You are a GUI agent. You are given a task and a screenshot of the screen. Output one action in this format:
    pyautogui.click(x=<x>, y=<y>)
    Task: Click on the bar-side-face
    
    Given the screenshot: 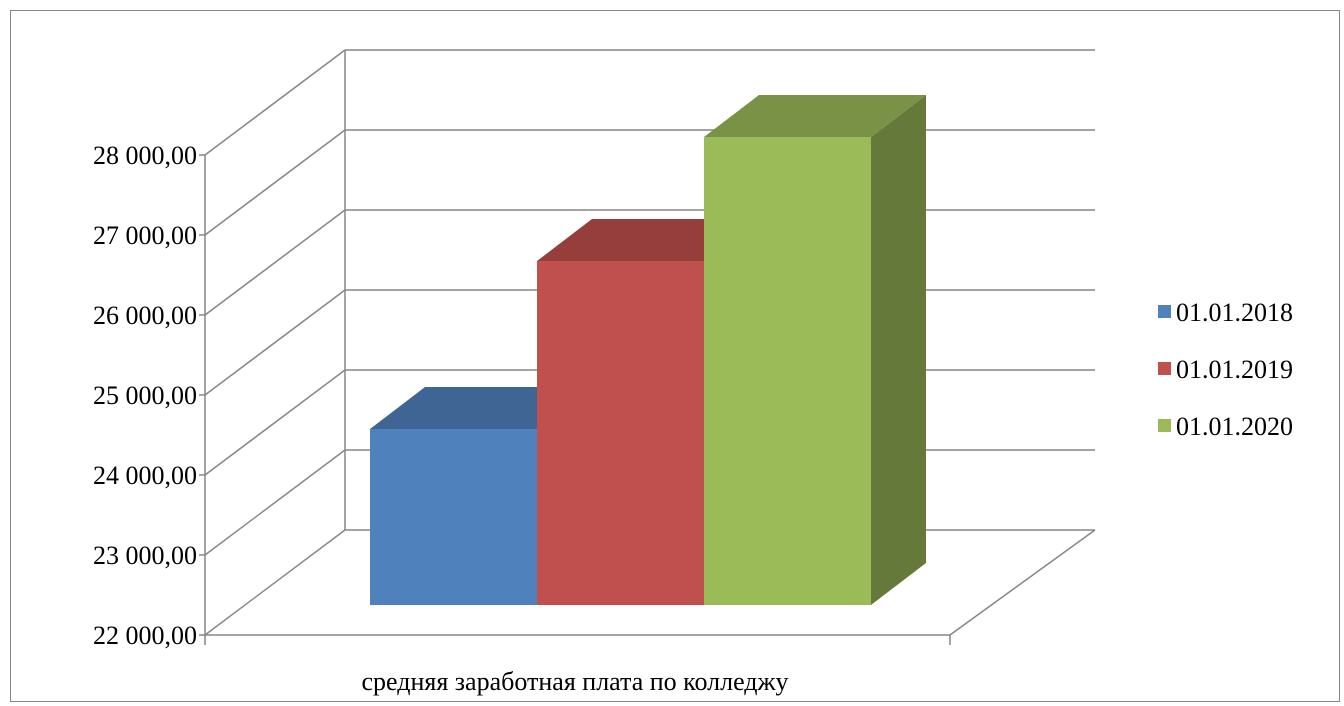 What is the action you would take?
    pyautogui.click(x=898, y=350)
    